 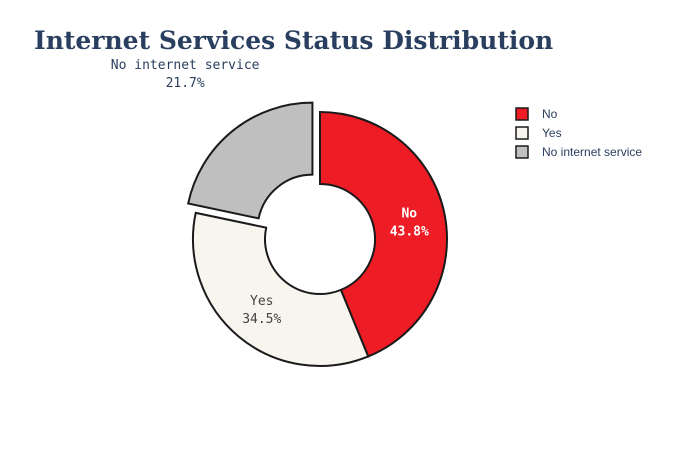 I want to click on legend-swatch-no, so click(x=522, y=114).